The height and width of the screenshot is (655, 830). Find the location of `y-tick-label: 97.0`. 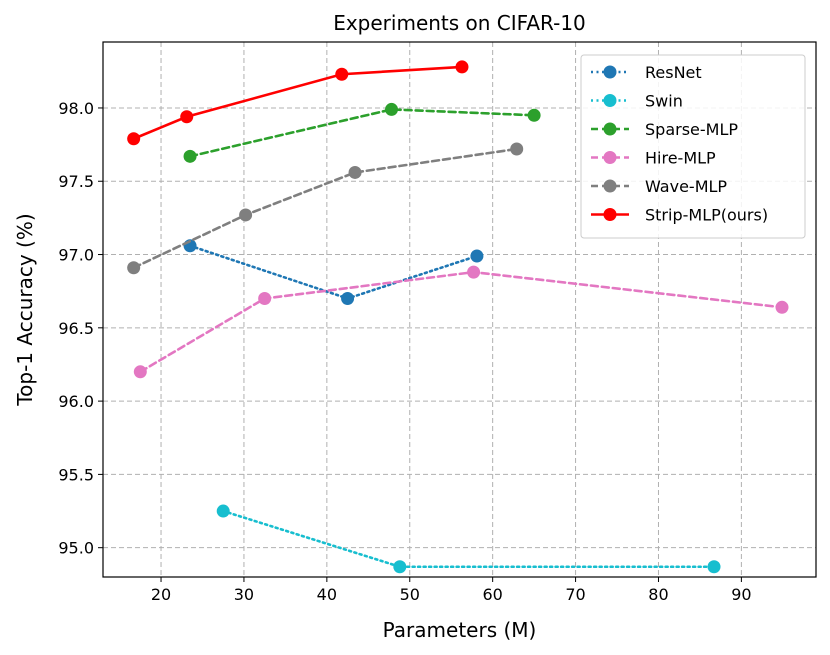

y-tick-label: 97.0 is located at coordinates (76, 255).